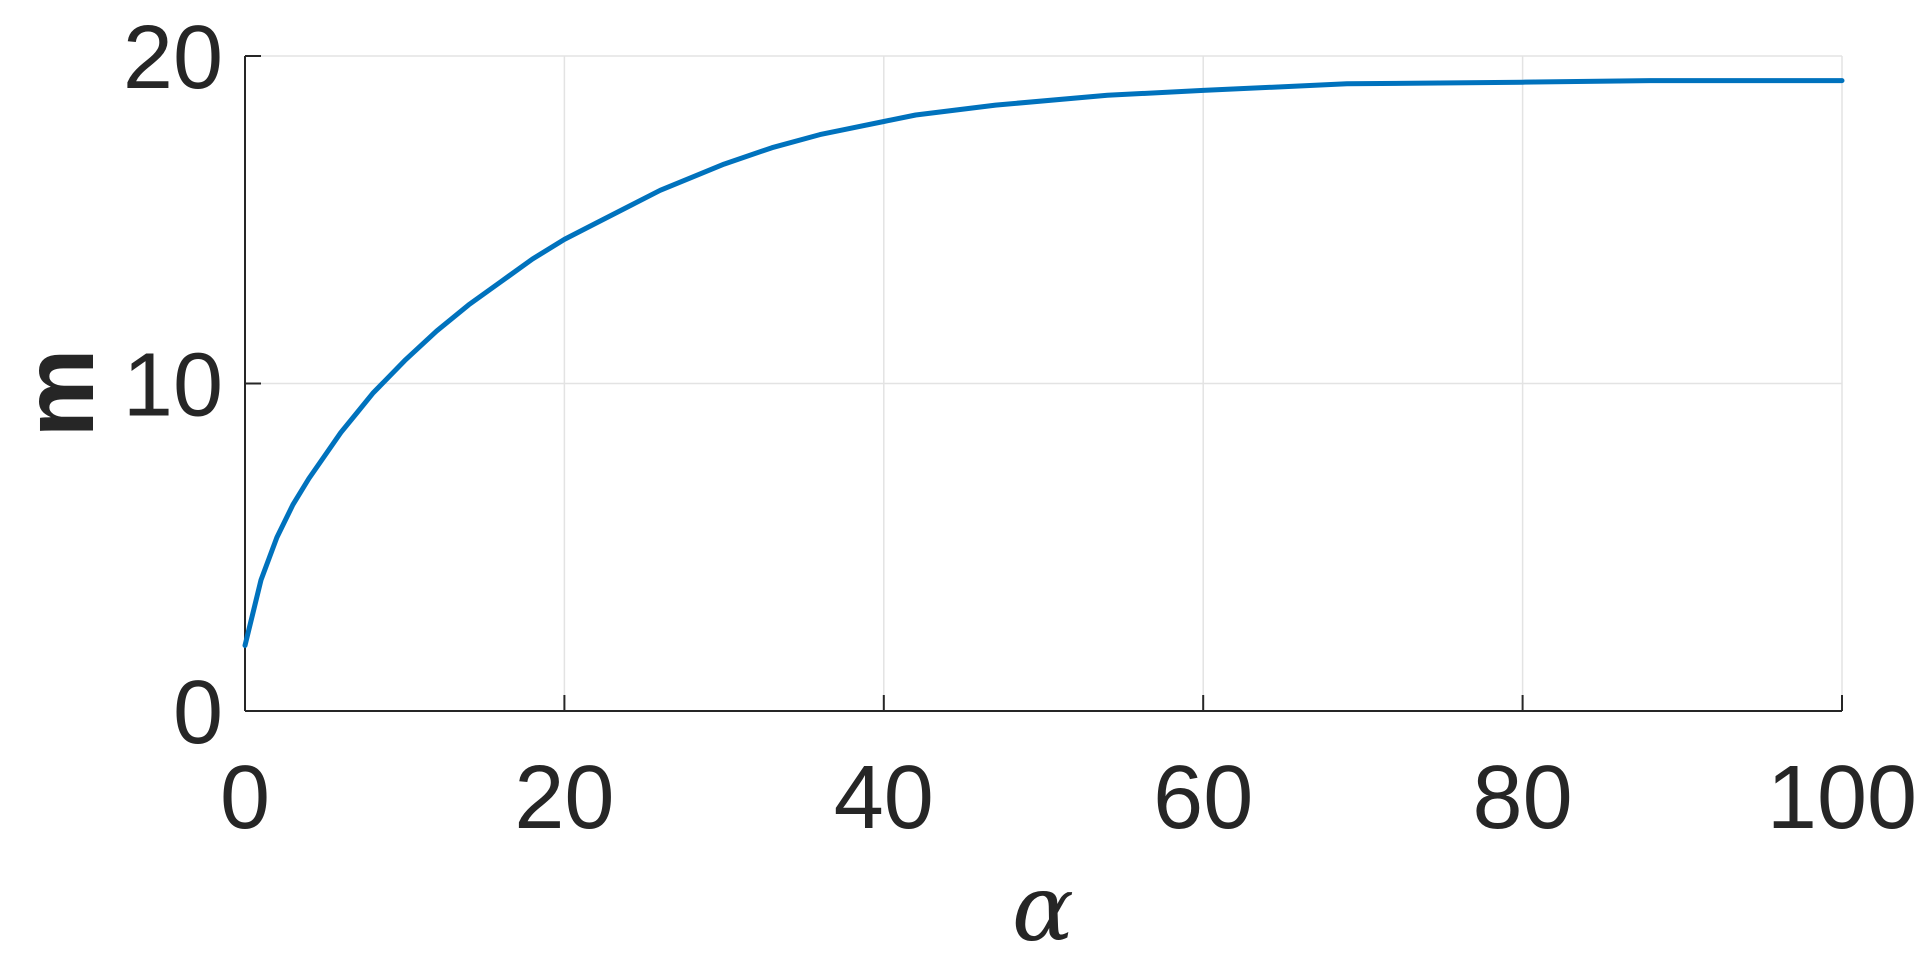  Describe the element at coordinates (884, 798) in the screenshot. I see `x-tick-label-2: 40` at that location.